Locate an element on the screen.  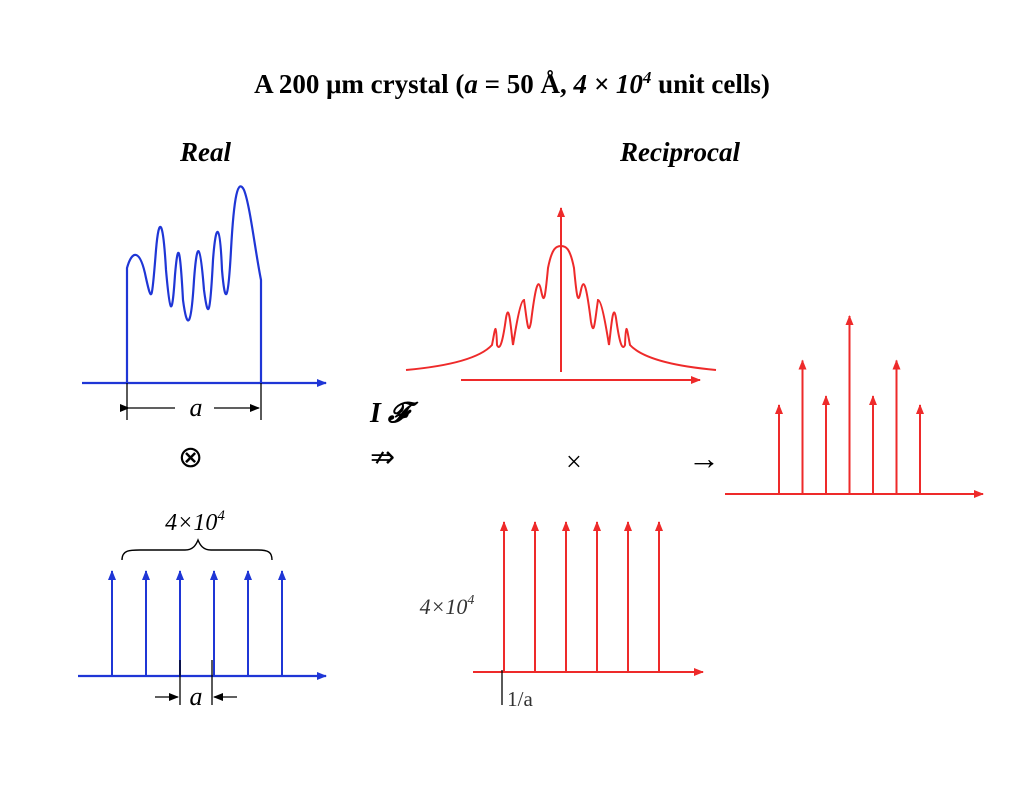
reciprocal-lattice is located at coordinates (581, 596).